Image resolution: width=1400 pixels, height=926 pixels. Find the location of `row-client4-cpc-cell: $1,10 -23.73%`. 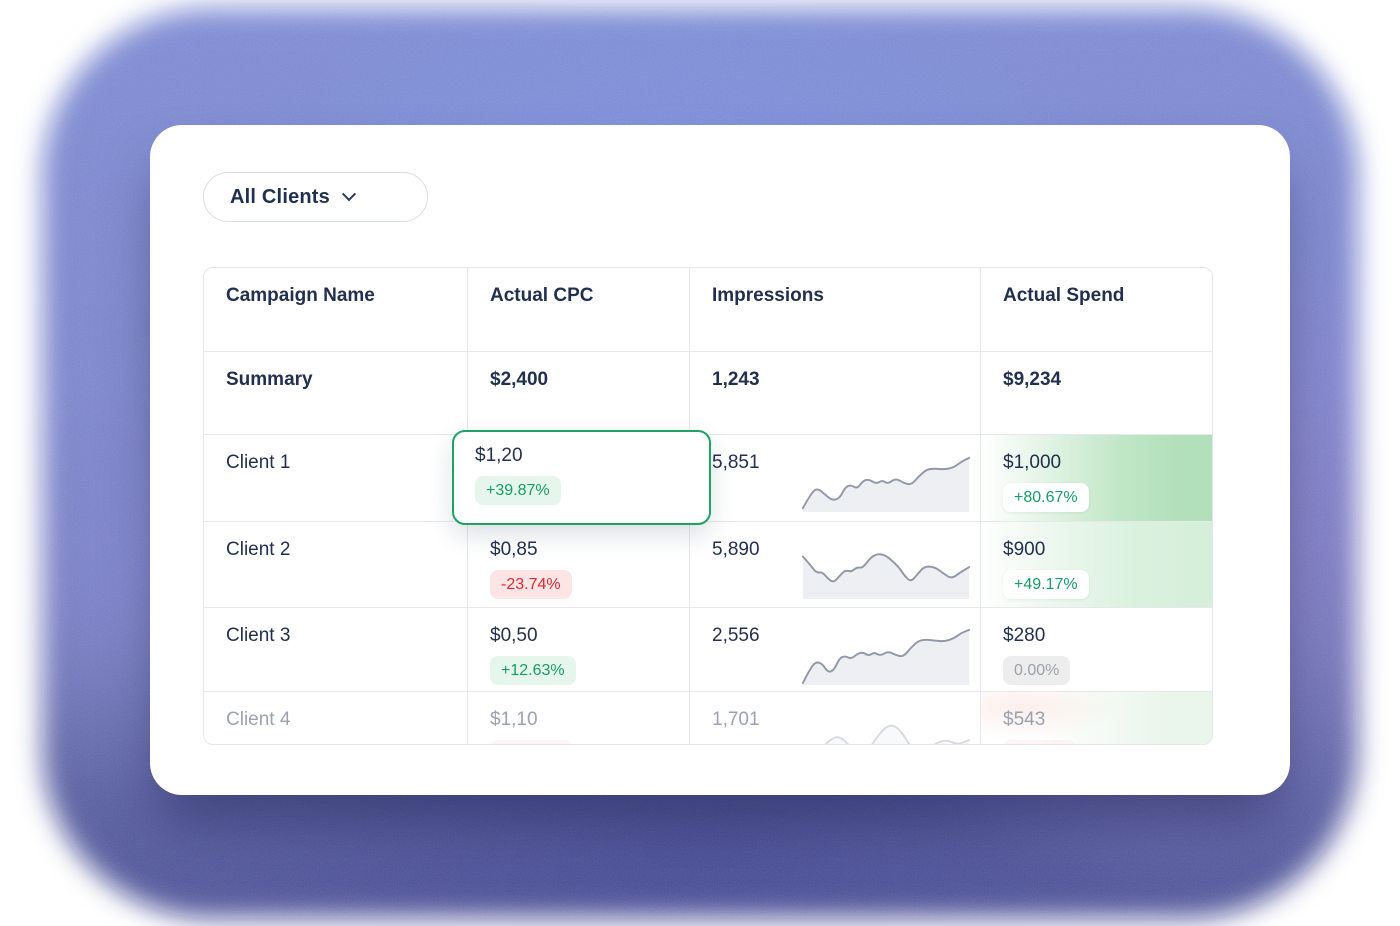

row-client4-cpc-cell: $1,10 -23.73% is located at coordinates (579, 718).